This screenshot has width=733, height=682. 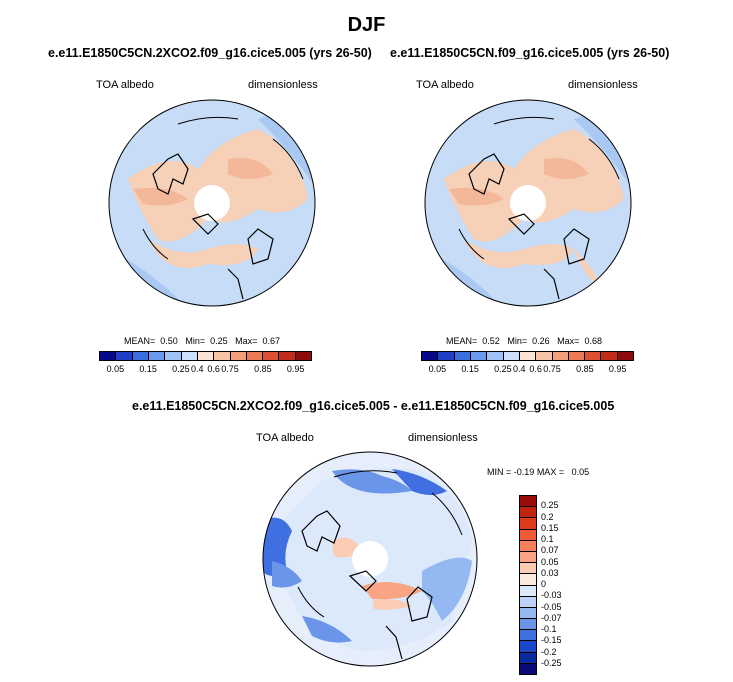 I want to click on diff-units-label: dimensionless, so click(x=443, y=438).